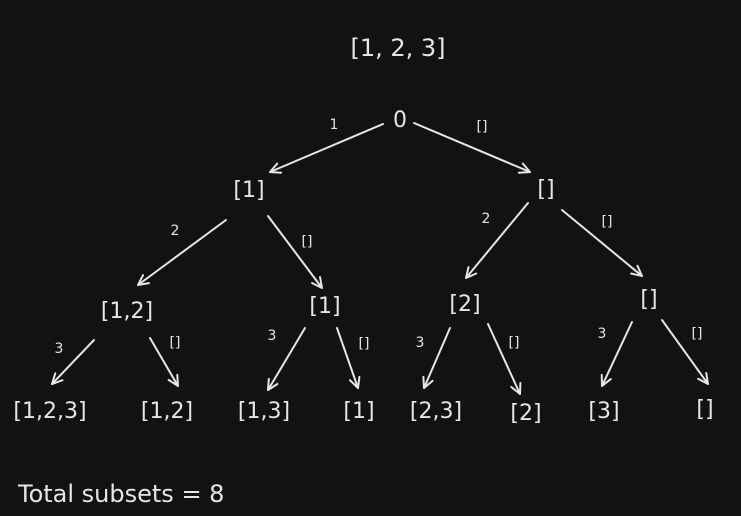  What do you see at coordinates (348, 358) in the screenshot?
I see `edge-b-right` at bounding box center [348, 358].